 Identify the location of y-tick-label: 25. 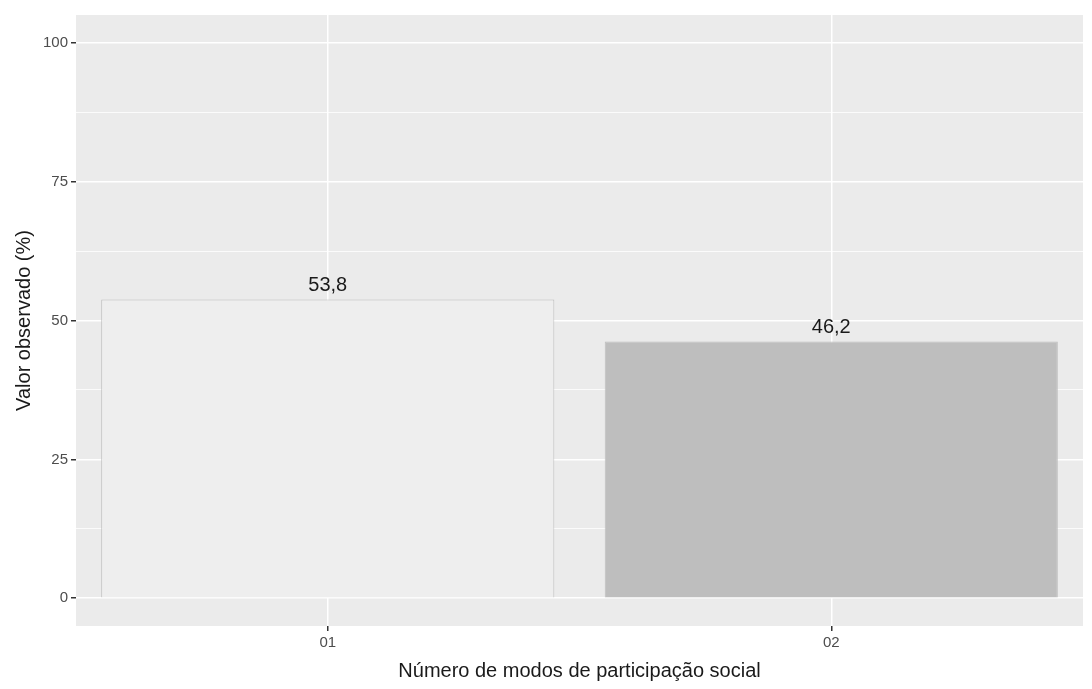
(60, 458).